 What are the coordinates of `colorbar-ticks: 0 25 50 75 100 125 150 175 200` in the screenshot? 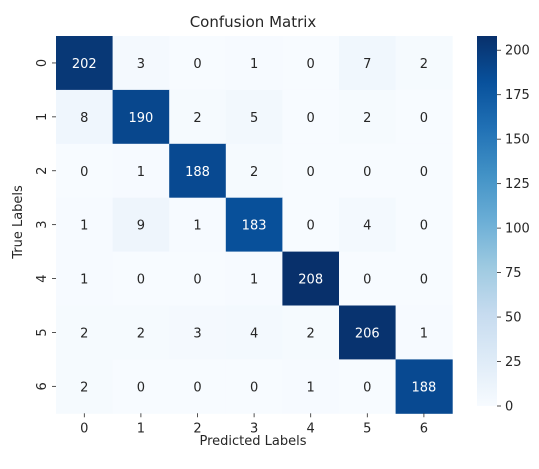 It's located at (513, 229).